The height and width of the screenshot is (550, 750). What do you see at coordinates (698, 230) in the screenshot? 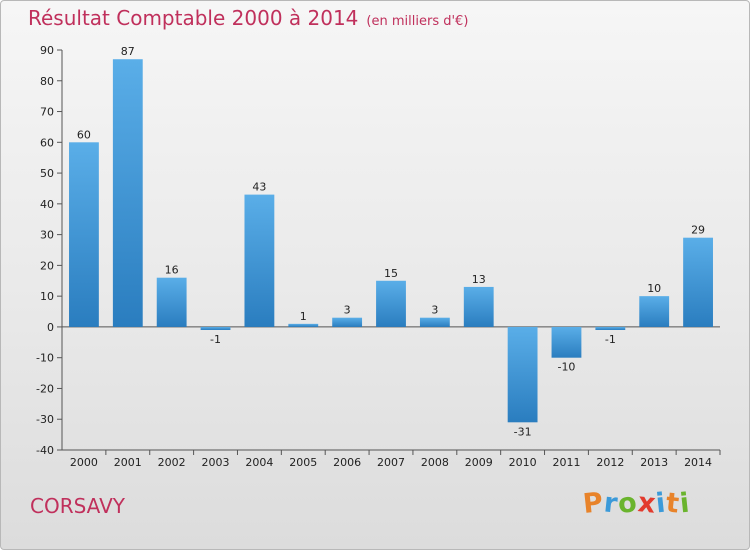
I see `value-label-2014: 29` at bounding box center [698, 230].